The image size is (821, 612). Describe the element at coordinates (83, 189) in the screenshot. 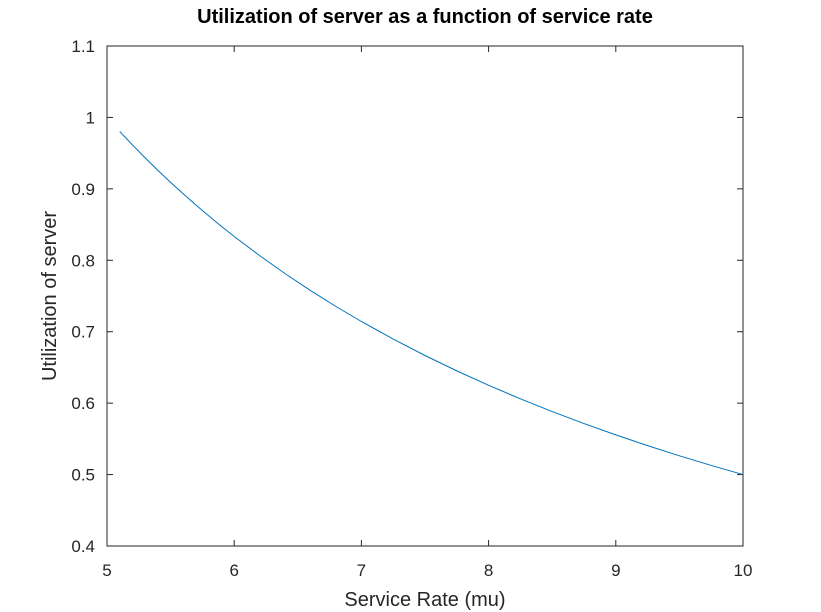

I see `y-tick-label: 0.9` at that location.